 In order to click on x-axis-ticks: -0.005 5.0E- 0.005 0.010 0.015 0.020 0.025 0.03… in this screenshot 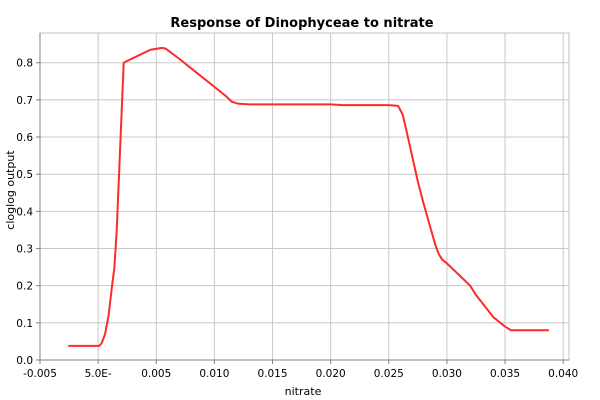, I will do `click(300, 370)`.